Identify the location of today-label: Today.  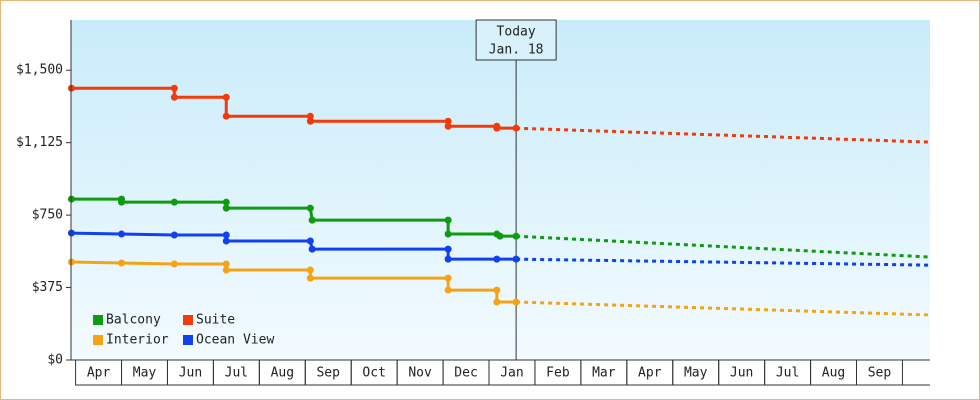
(516, 32).